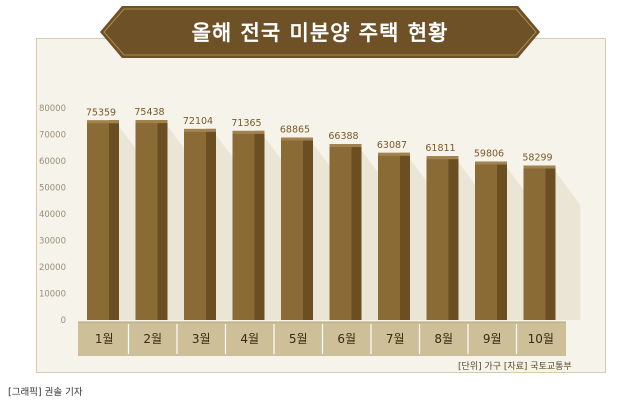  Describe the element at coordinates (52, 268) in the screenshot. I see `y-tick-label: 20000` at that location.